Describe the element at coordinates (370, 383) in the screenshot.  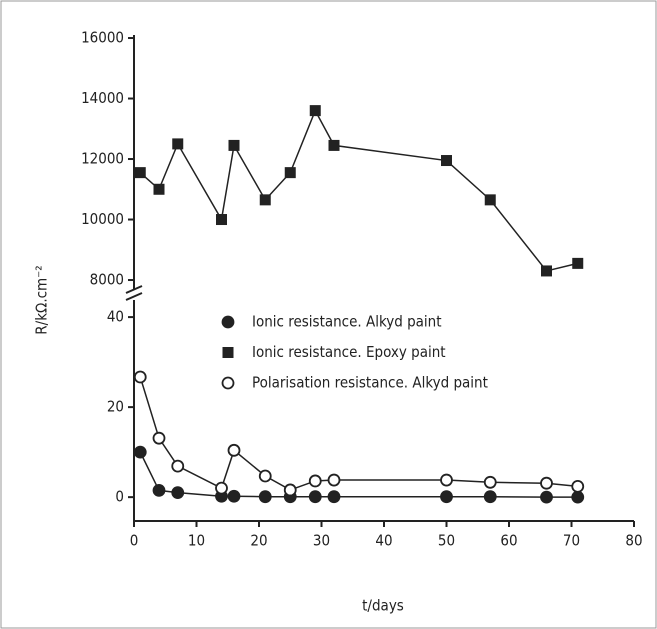
I see `legend-label: Polarisation resistance. Alkyd paint` at that location.